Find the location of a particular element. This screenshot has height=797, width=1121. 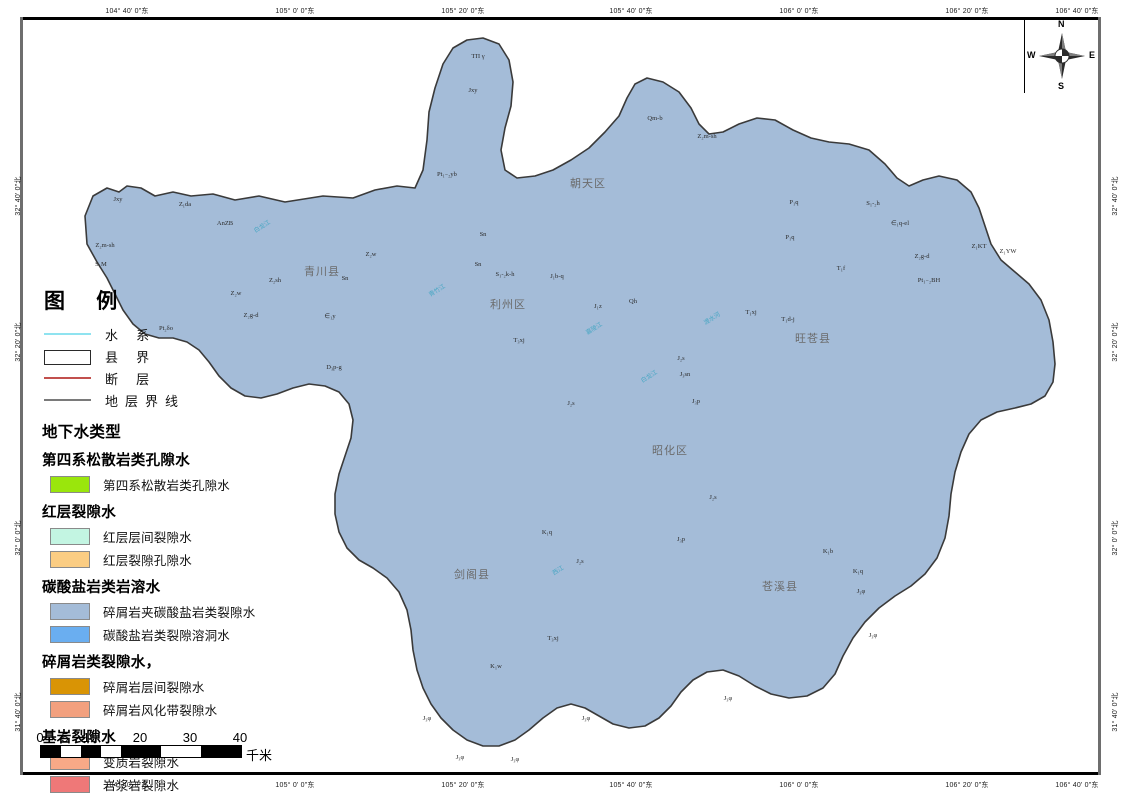

geologic-unit-label: Z₁KT is located at coordinates (979, 246).